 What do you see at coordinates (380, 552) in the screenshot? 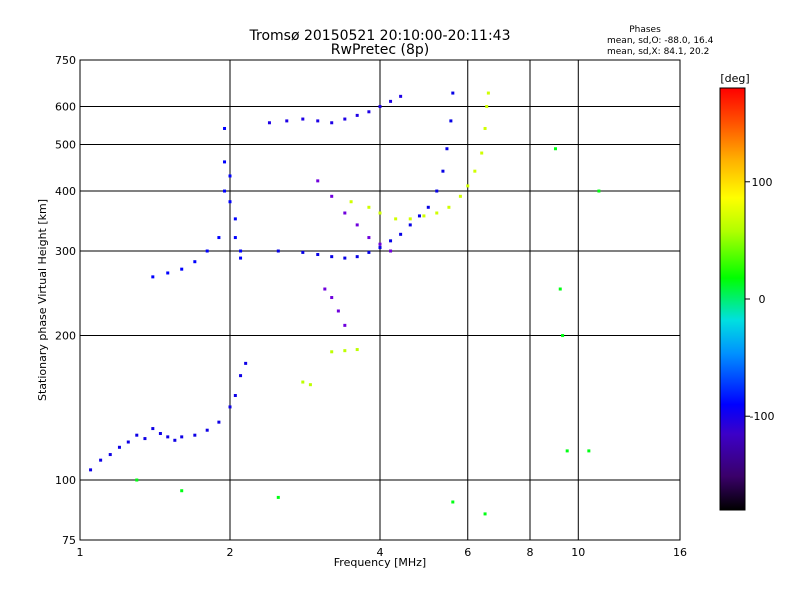
I see `x-tick-label: 4` at bounding box center [380, 552].